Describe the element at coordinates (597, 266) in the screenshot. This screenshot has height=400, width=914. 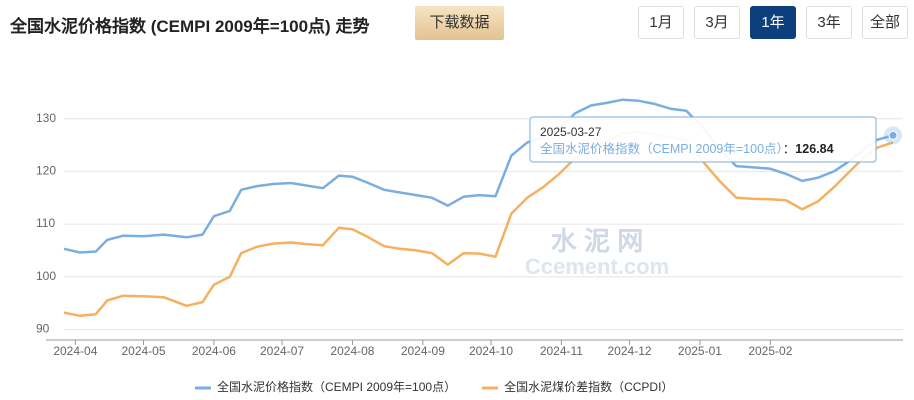
I see `watermark: Ccement.com` at that location.